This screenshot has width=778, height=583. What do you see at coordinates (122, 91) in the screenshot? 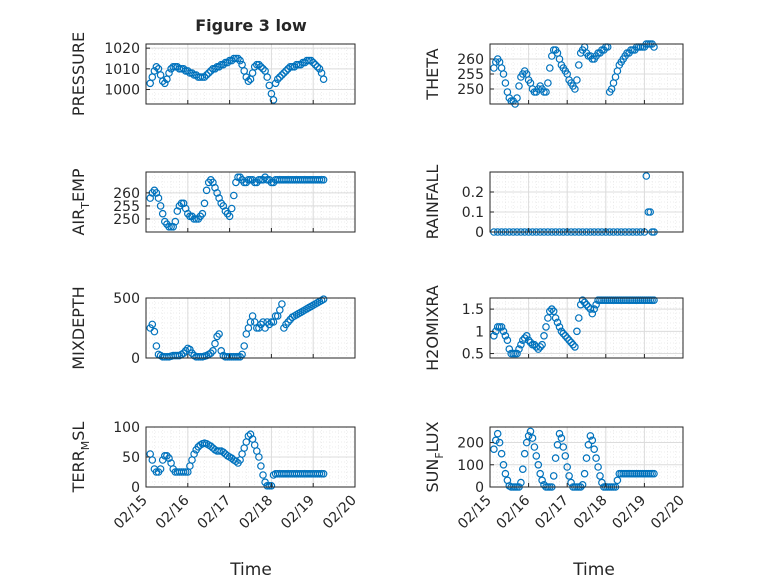
I see `y-tick-label: 1000` at bounding box center [122, 91].